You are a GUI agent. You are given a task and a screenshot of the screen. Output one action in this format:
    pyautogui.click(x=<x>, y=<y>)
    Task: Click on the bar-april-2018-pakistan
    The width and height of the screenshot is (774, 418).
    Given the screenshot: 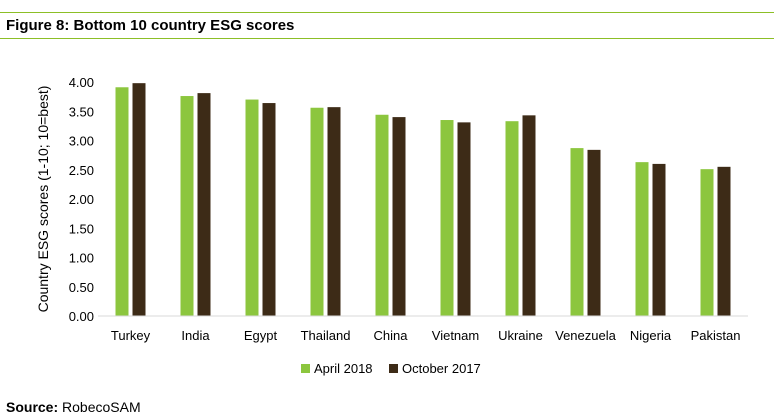 What is the action you would take?
    pyautogui.click(x=707, y=242)
    